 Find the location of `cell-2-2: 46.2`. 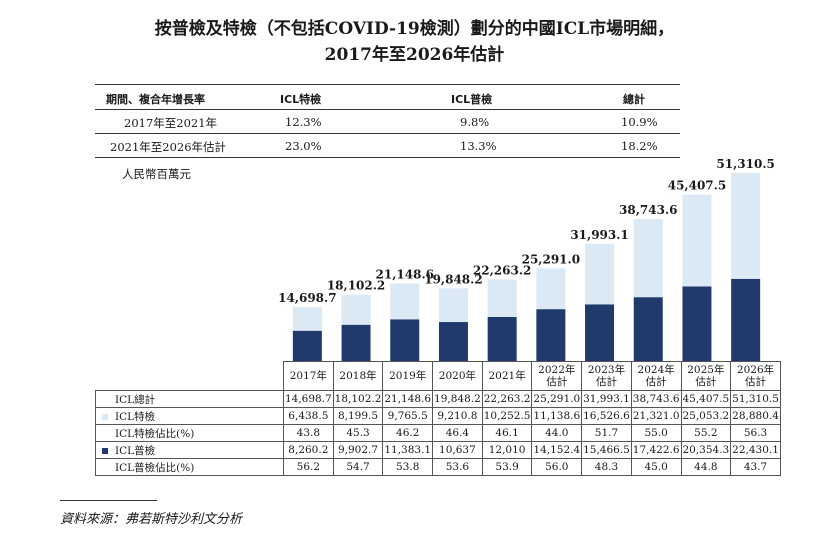

cell-2-2: 46.2 is located at coordinates (408, 433).